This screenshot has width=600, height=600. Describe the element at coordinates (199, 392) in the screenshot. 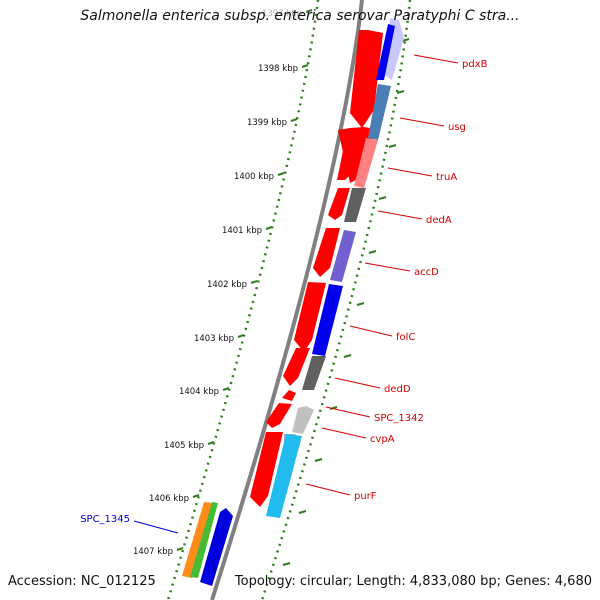

I see `kbp-tick-label: 1404 kbp` at that location.